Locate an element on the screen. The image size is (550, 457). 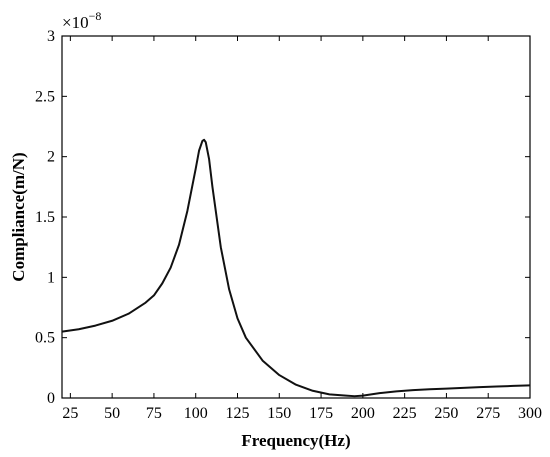
y-tick-label: 2.5 is located at coordinates (45, 96).